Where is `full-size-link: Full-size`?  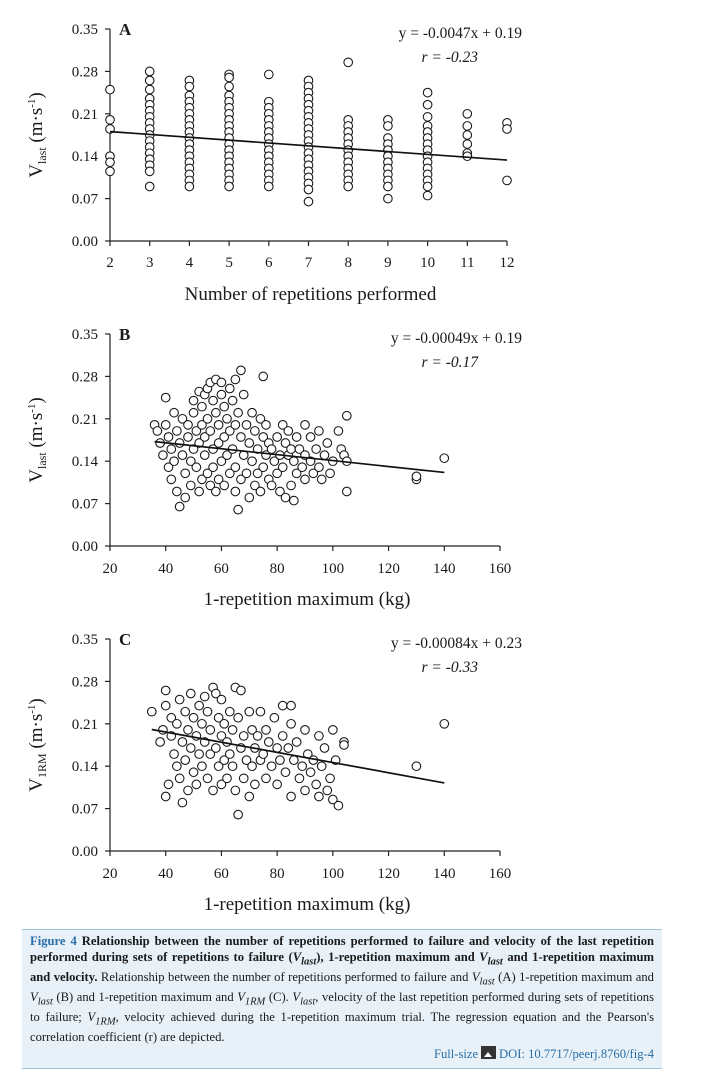
full-size-link: Full-size is located at coordinates (456, 1053).